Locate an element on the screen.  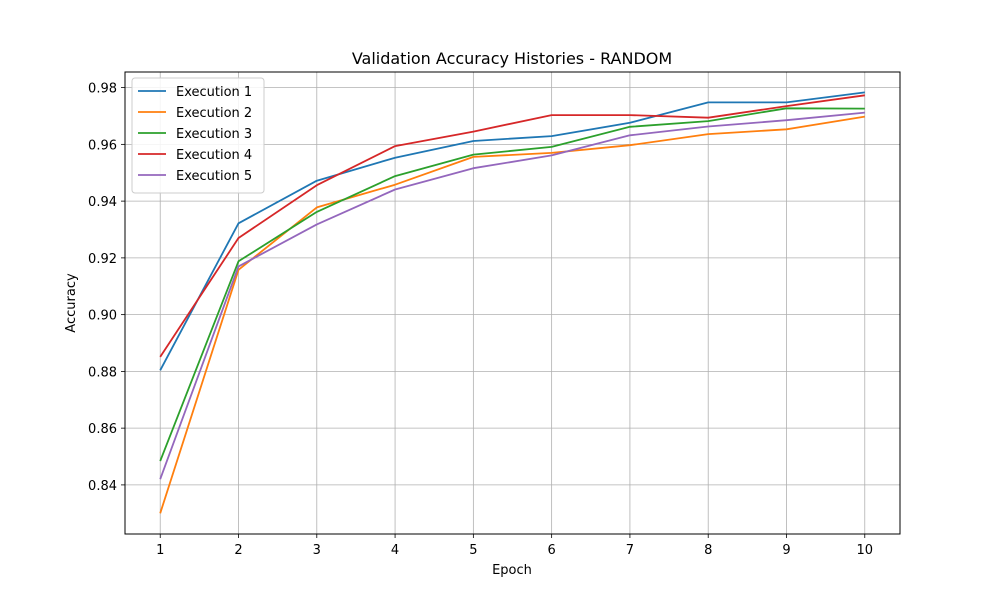
y-tick-label: 0.84 is located at coordinates (102, 486).